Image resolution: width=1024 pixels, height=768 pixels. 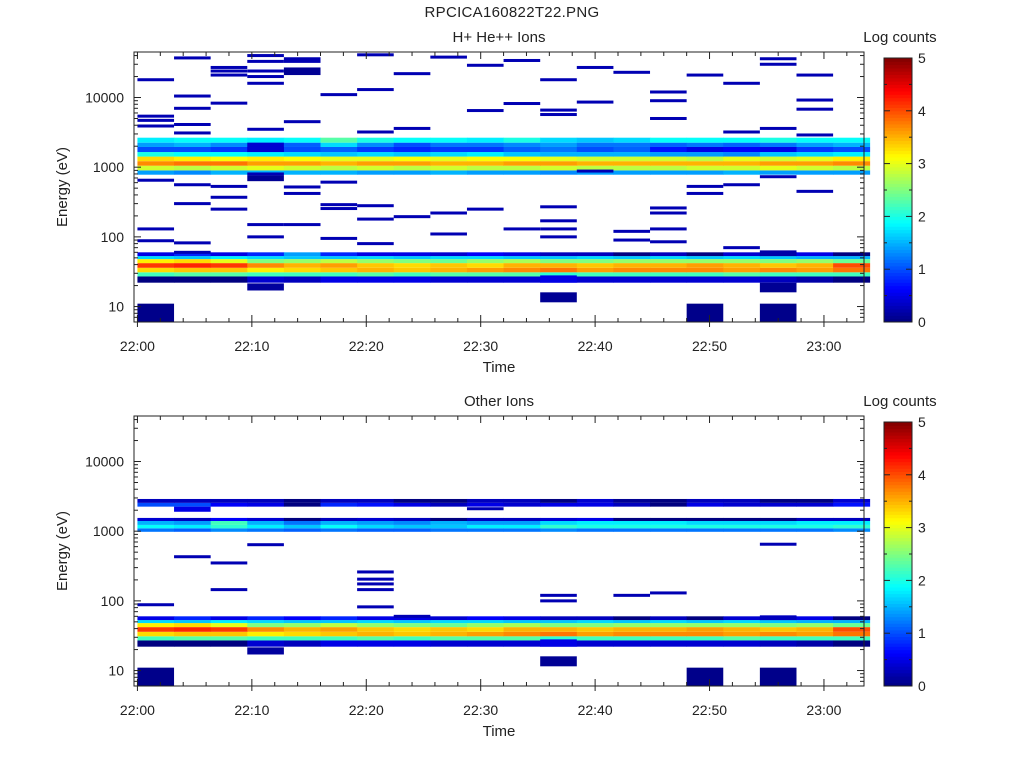 What do you see at coordinates (366, 710) in the screenshot?
I see `x-tick-label: 22:20` at bounding box center [366, 710].